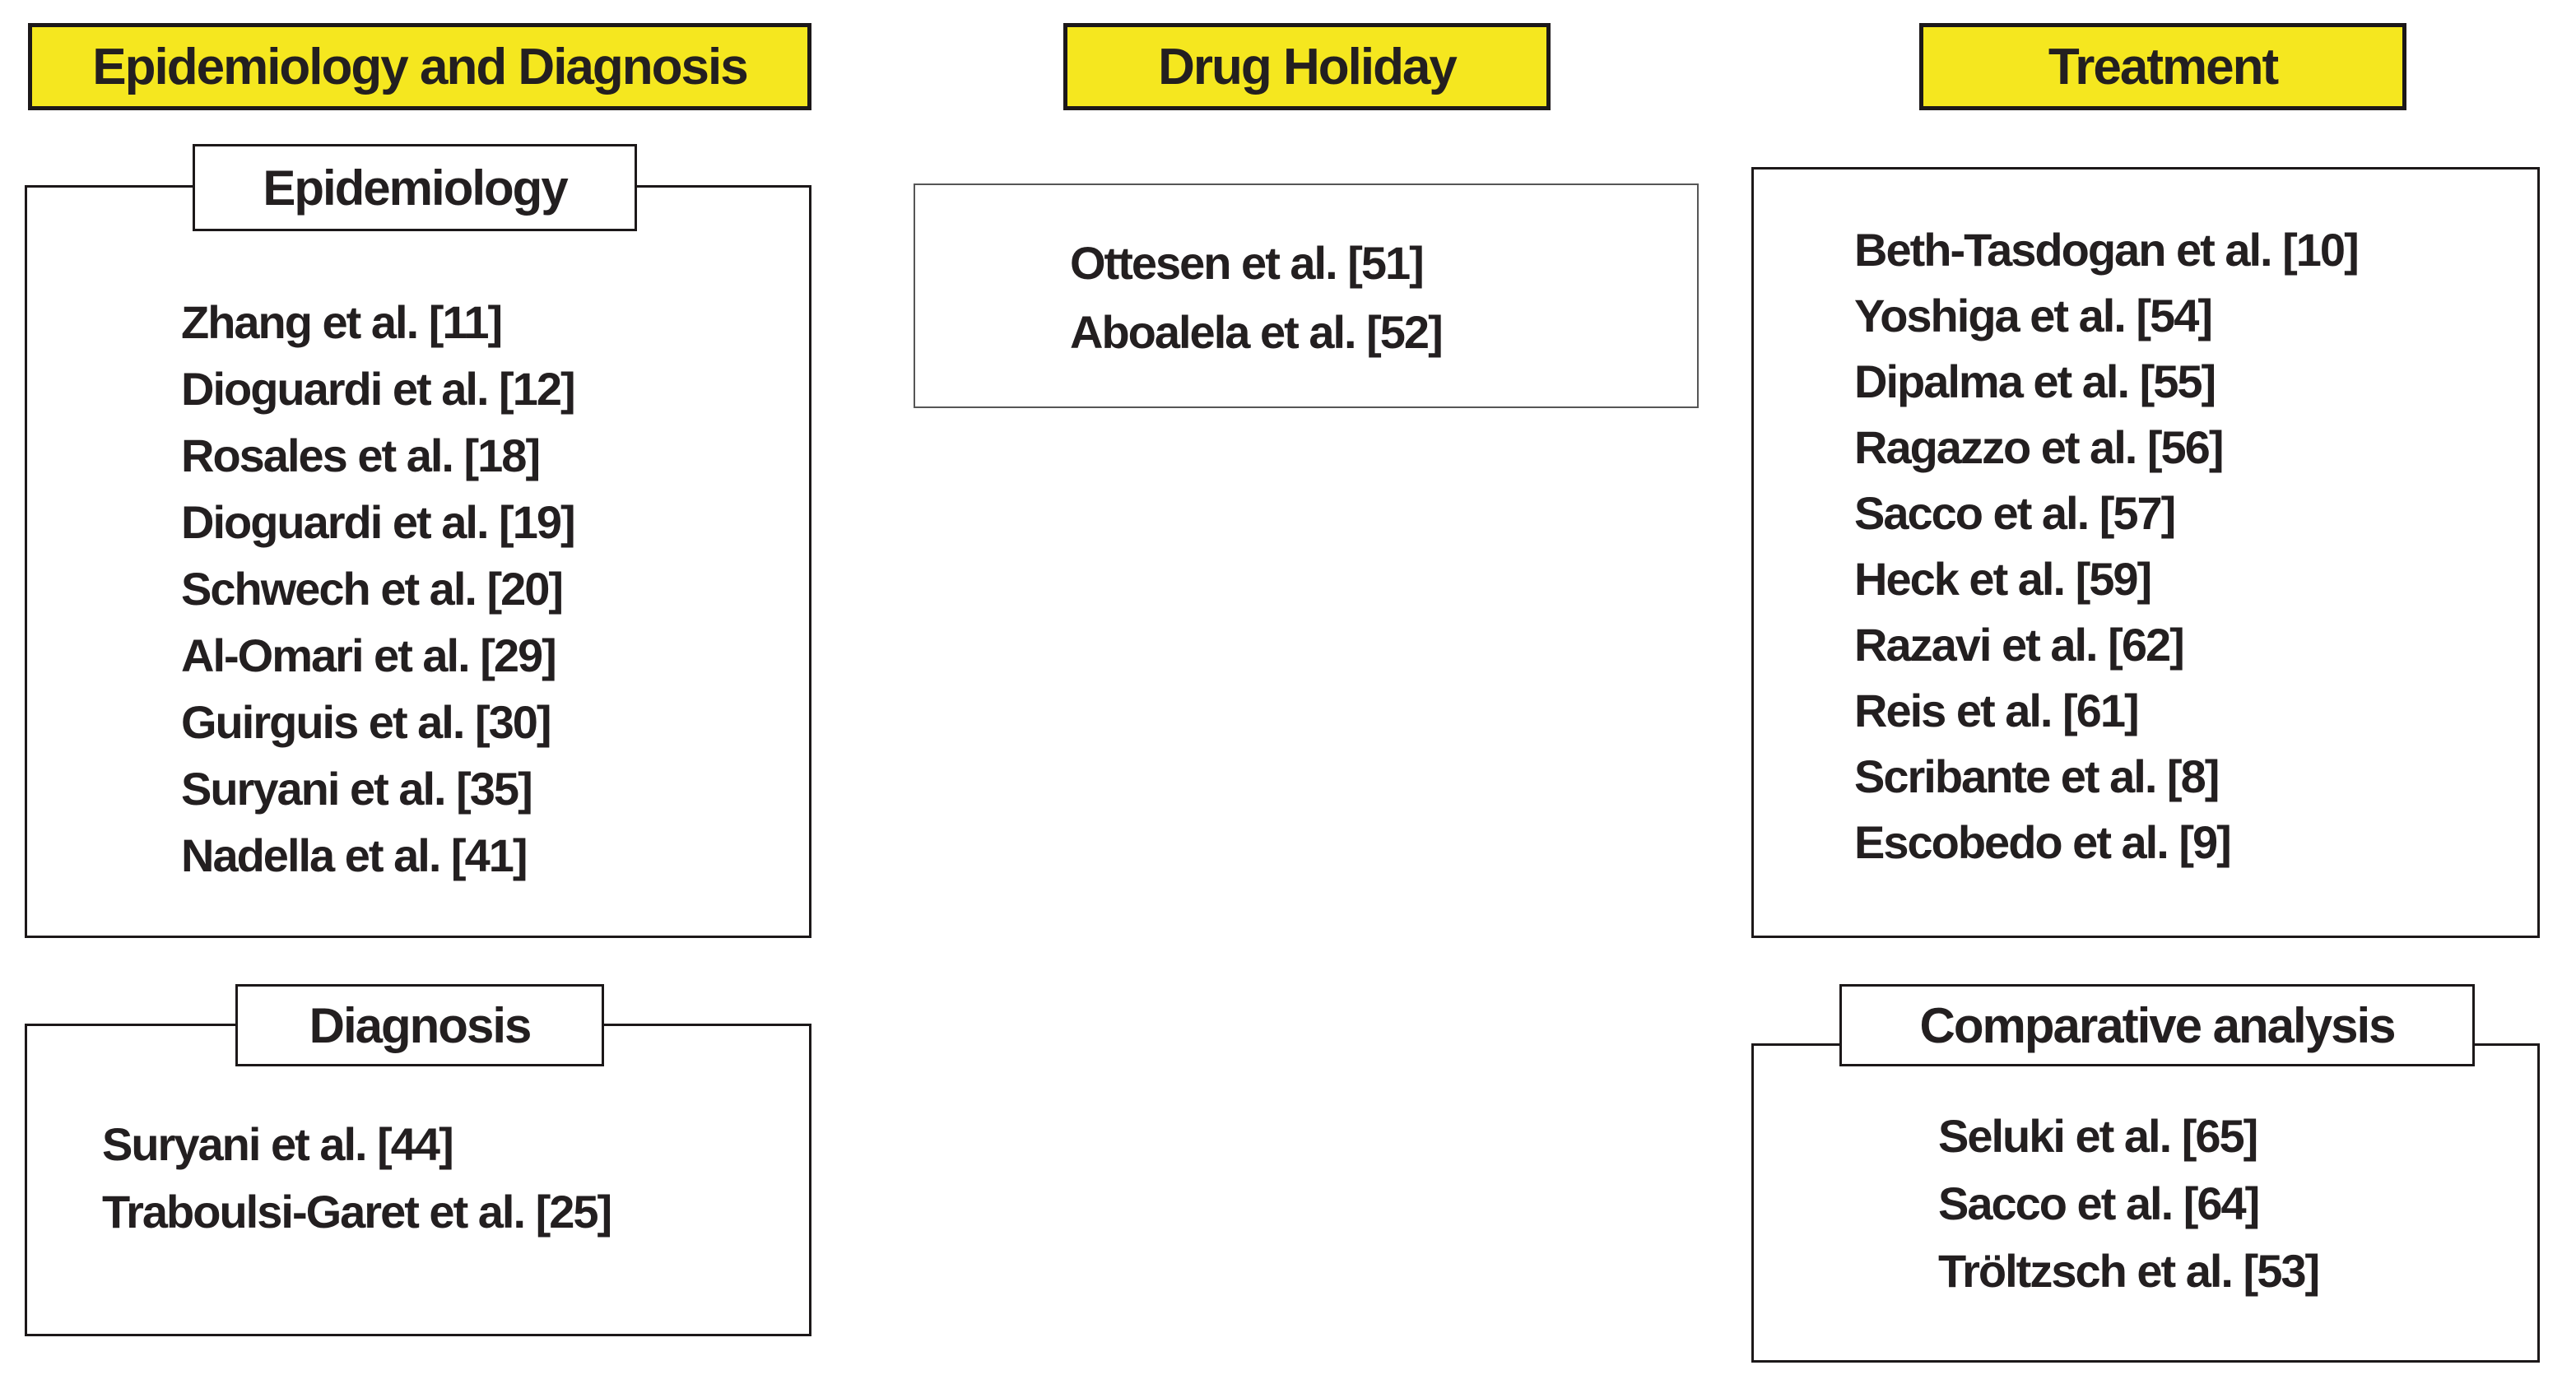 The width and height of the screenshot is (2576, 1384). Describe the element at coordinates (357, 1212) in the screenshot. I see `citation: Traboulsi-Garet et al. [25]` at that location.